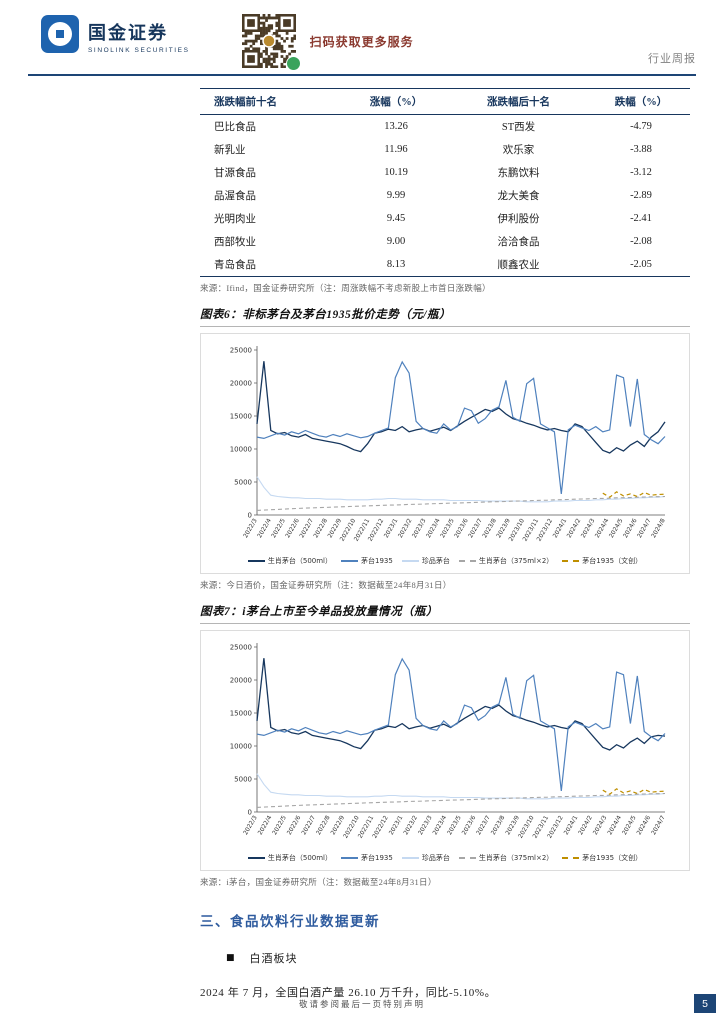 The image size is (724, 1024). What do you see at coordinates (641, 218) in the screenshot?
I see `table-cell: -2.41` at bounding box center [641, 218].